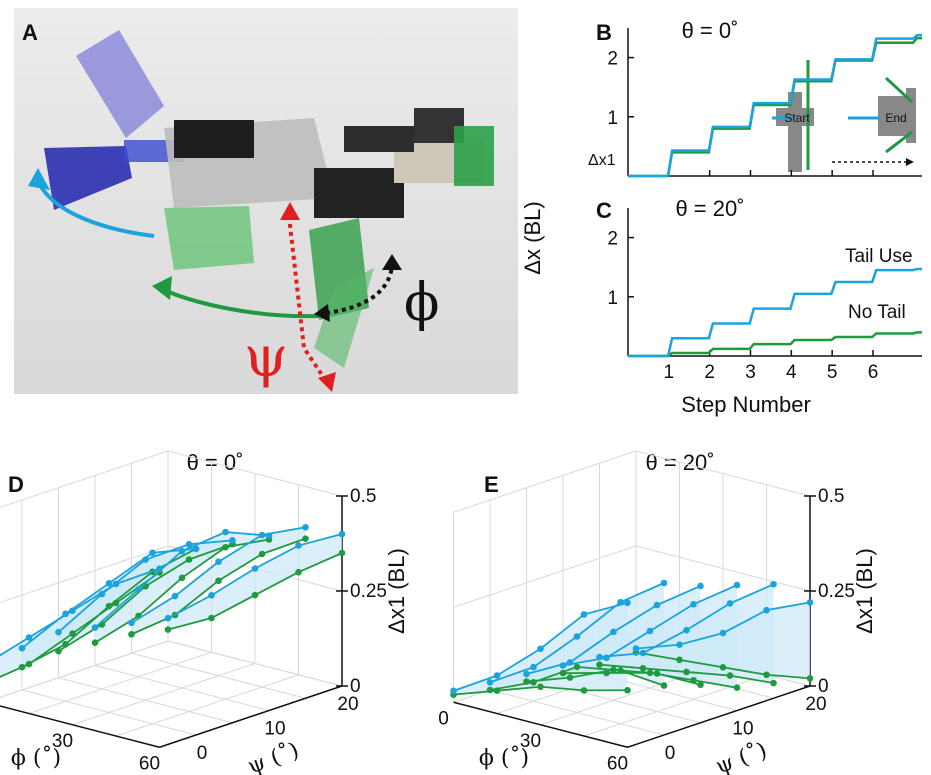 This screenshot has height=775, width=931. What do you see at coordinates (719, 716) in the screenshot?
I see `psi-axis` at bounding box center [719, 716].